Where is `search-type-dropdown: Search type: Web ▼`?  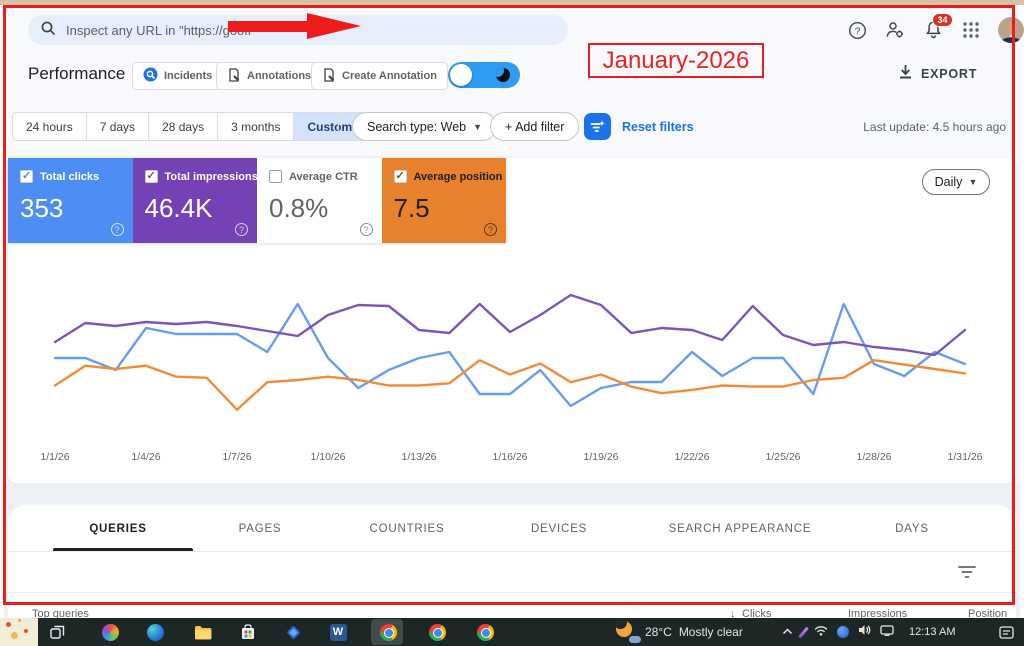 search-type-dropdown: Search type: Web ▼ is located at coordinates (425, 126).